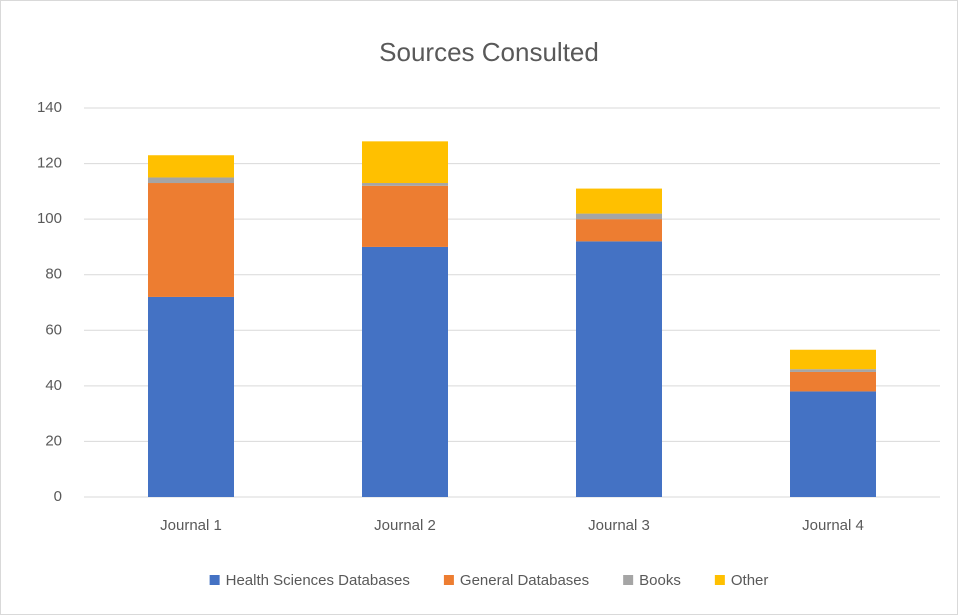 The height and width of the screenshot is (615, 958). I want to click on x-tick-label: Journal 1, so click(191, 525).